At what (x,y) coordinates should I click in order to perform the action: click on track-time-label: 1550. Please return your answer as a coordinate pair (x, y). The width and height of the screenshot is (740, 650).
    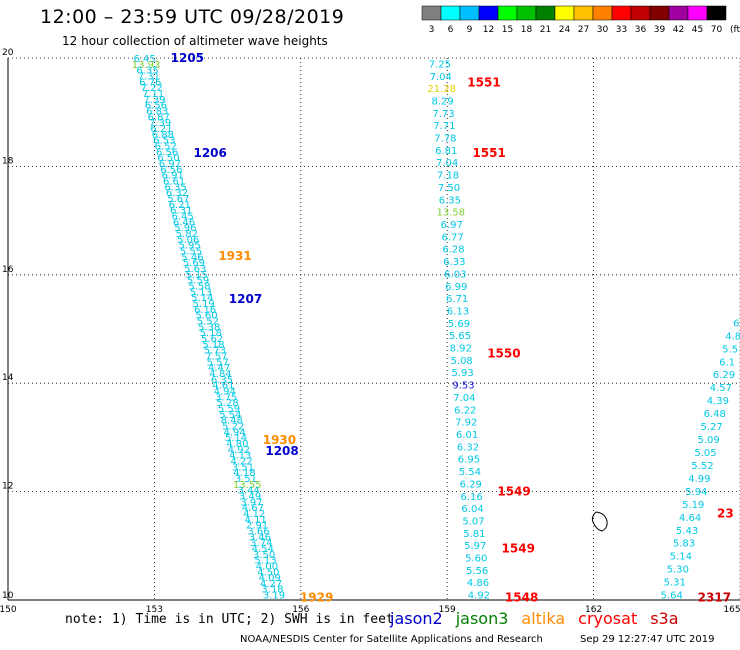
    Looking at the image, I should click on (503, 353).